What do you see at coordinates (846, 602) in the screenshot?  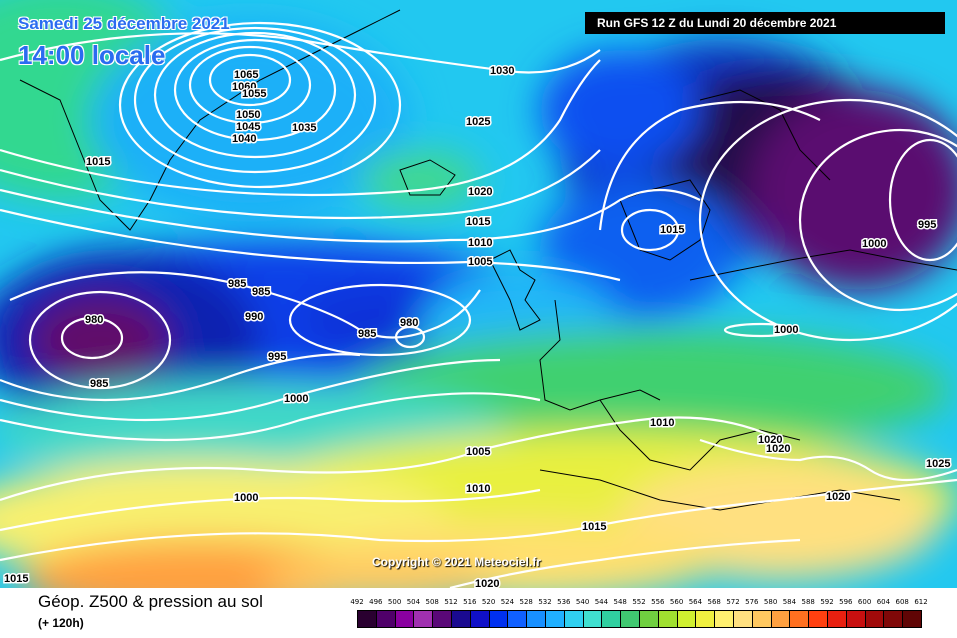 I see `legend-tick-label: 596` at bounding box center [846, 602].